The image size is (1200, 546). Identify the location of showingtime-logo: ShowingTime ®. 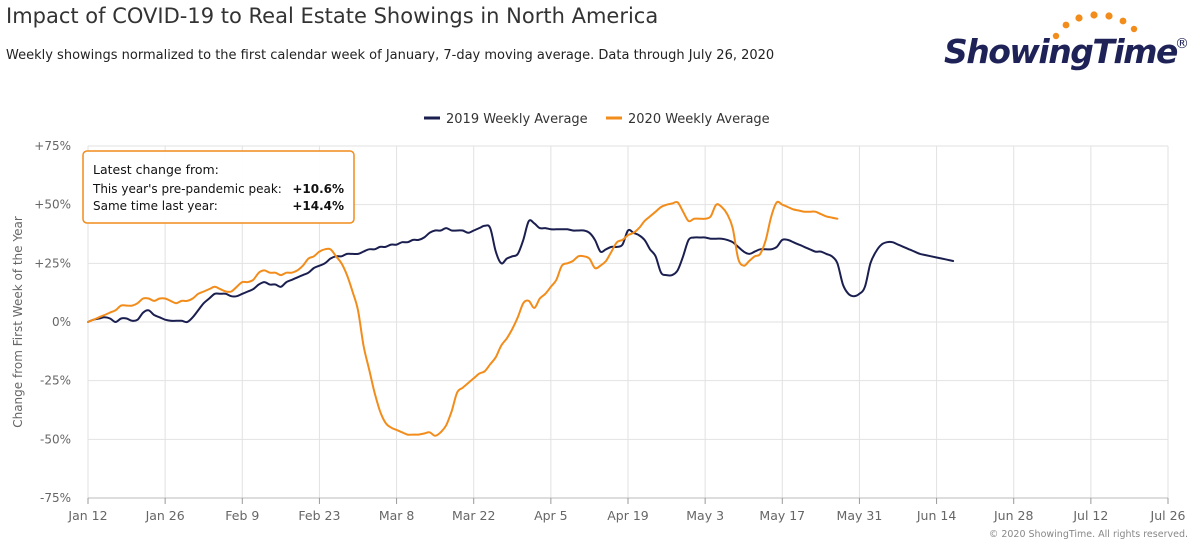
(1065, 44).